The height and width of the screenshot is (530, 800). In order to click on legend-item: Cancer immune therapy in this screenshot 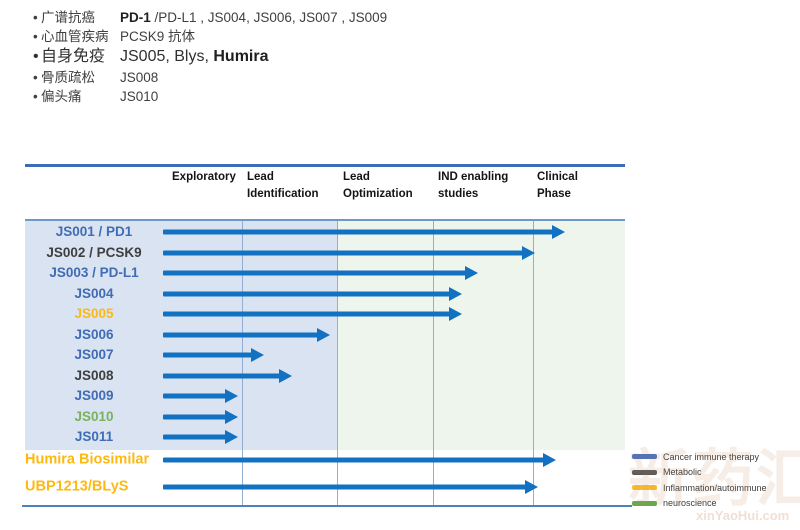, I will do `click(699, 457)`.